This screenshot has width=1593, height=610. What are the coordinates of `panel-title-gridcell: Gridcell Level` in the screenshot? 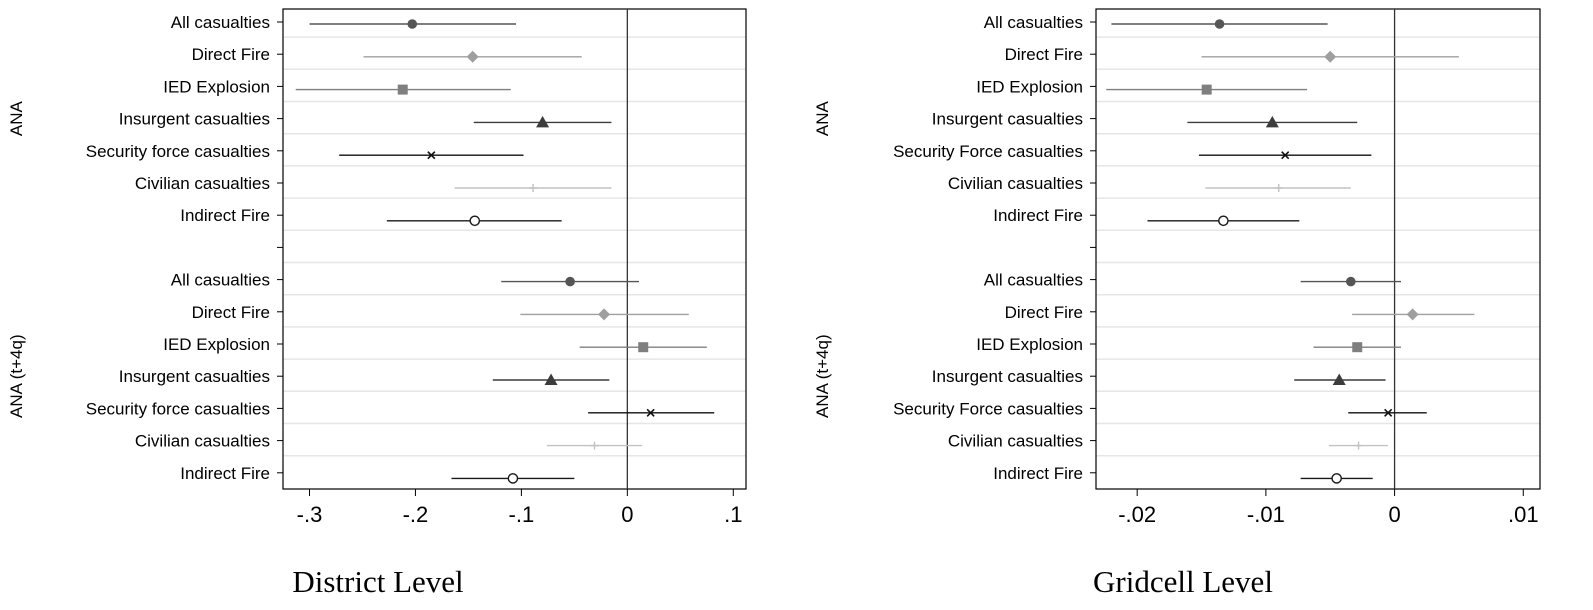 It's located at (1183, 581).